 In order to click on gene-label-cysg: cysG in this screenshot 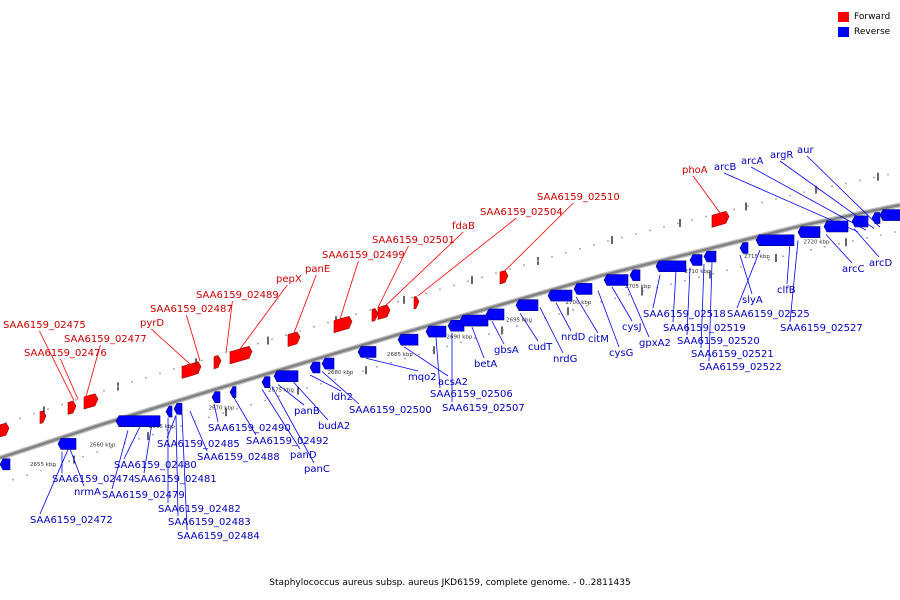, I will do `click(621, 353)`.